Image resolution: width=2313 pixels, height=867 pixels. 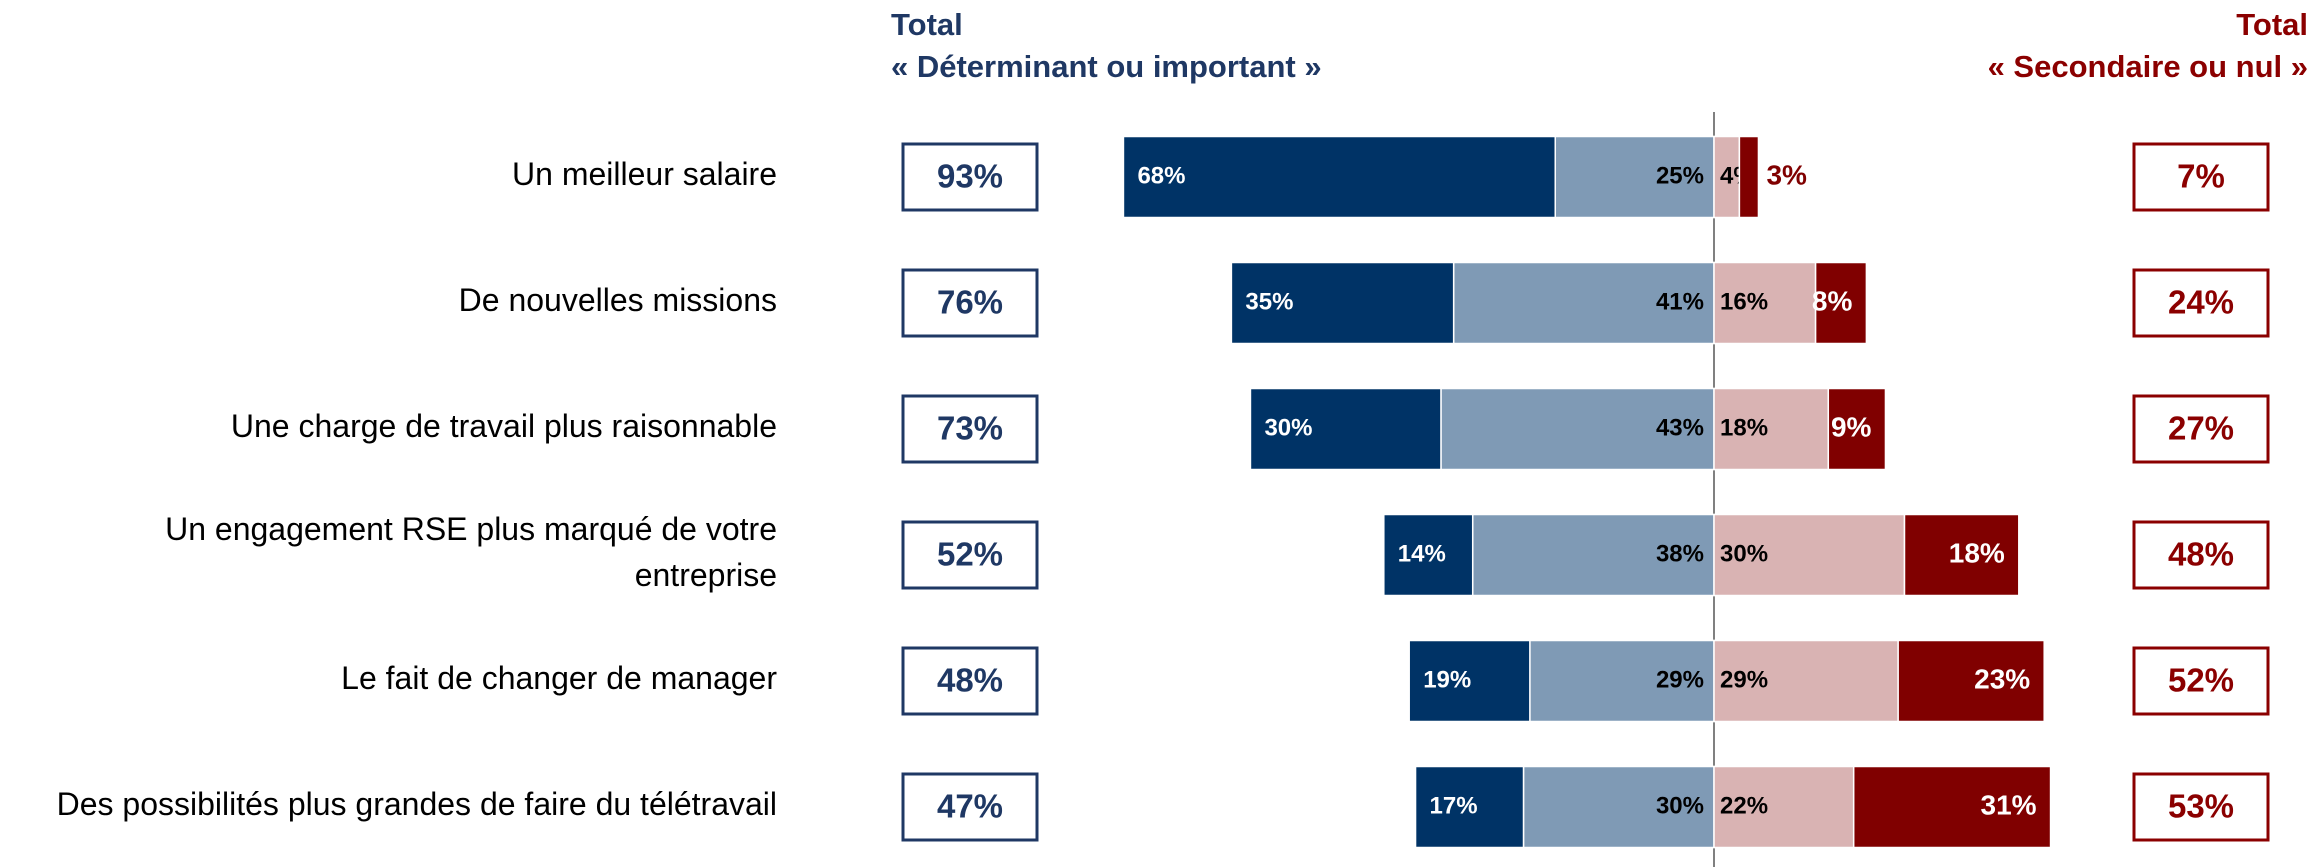 I want to click on total-label: 93%, so click(x=970, y=176).